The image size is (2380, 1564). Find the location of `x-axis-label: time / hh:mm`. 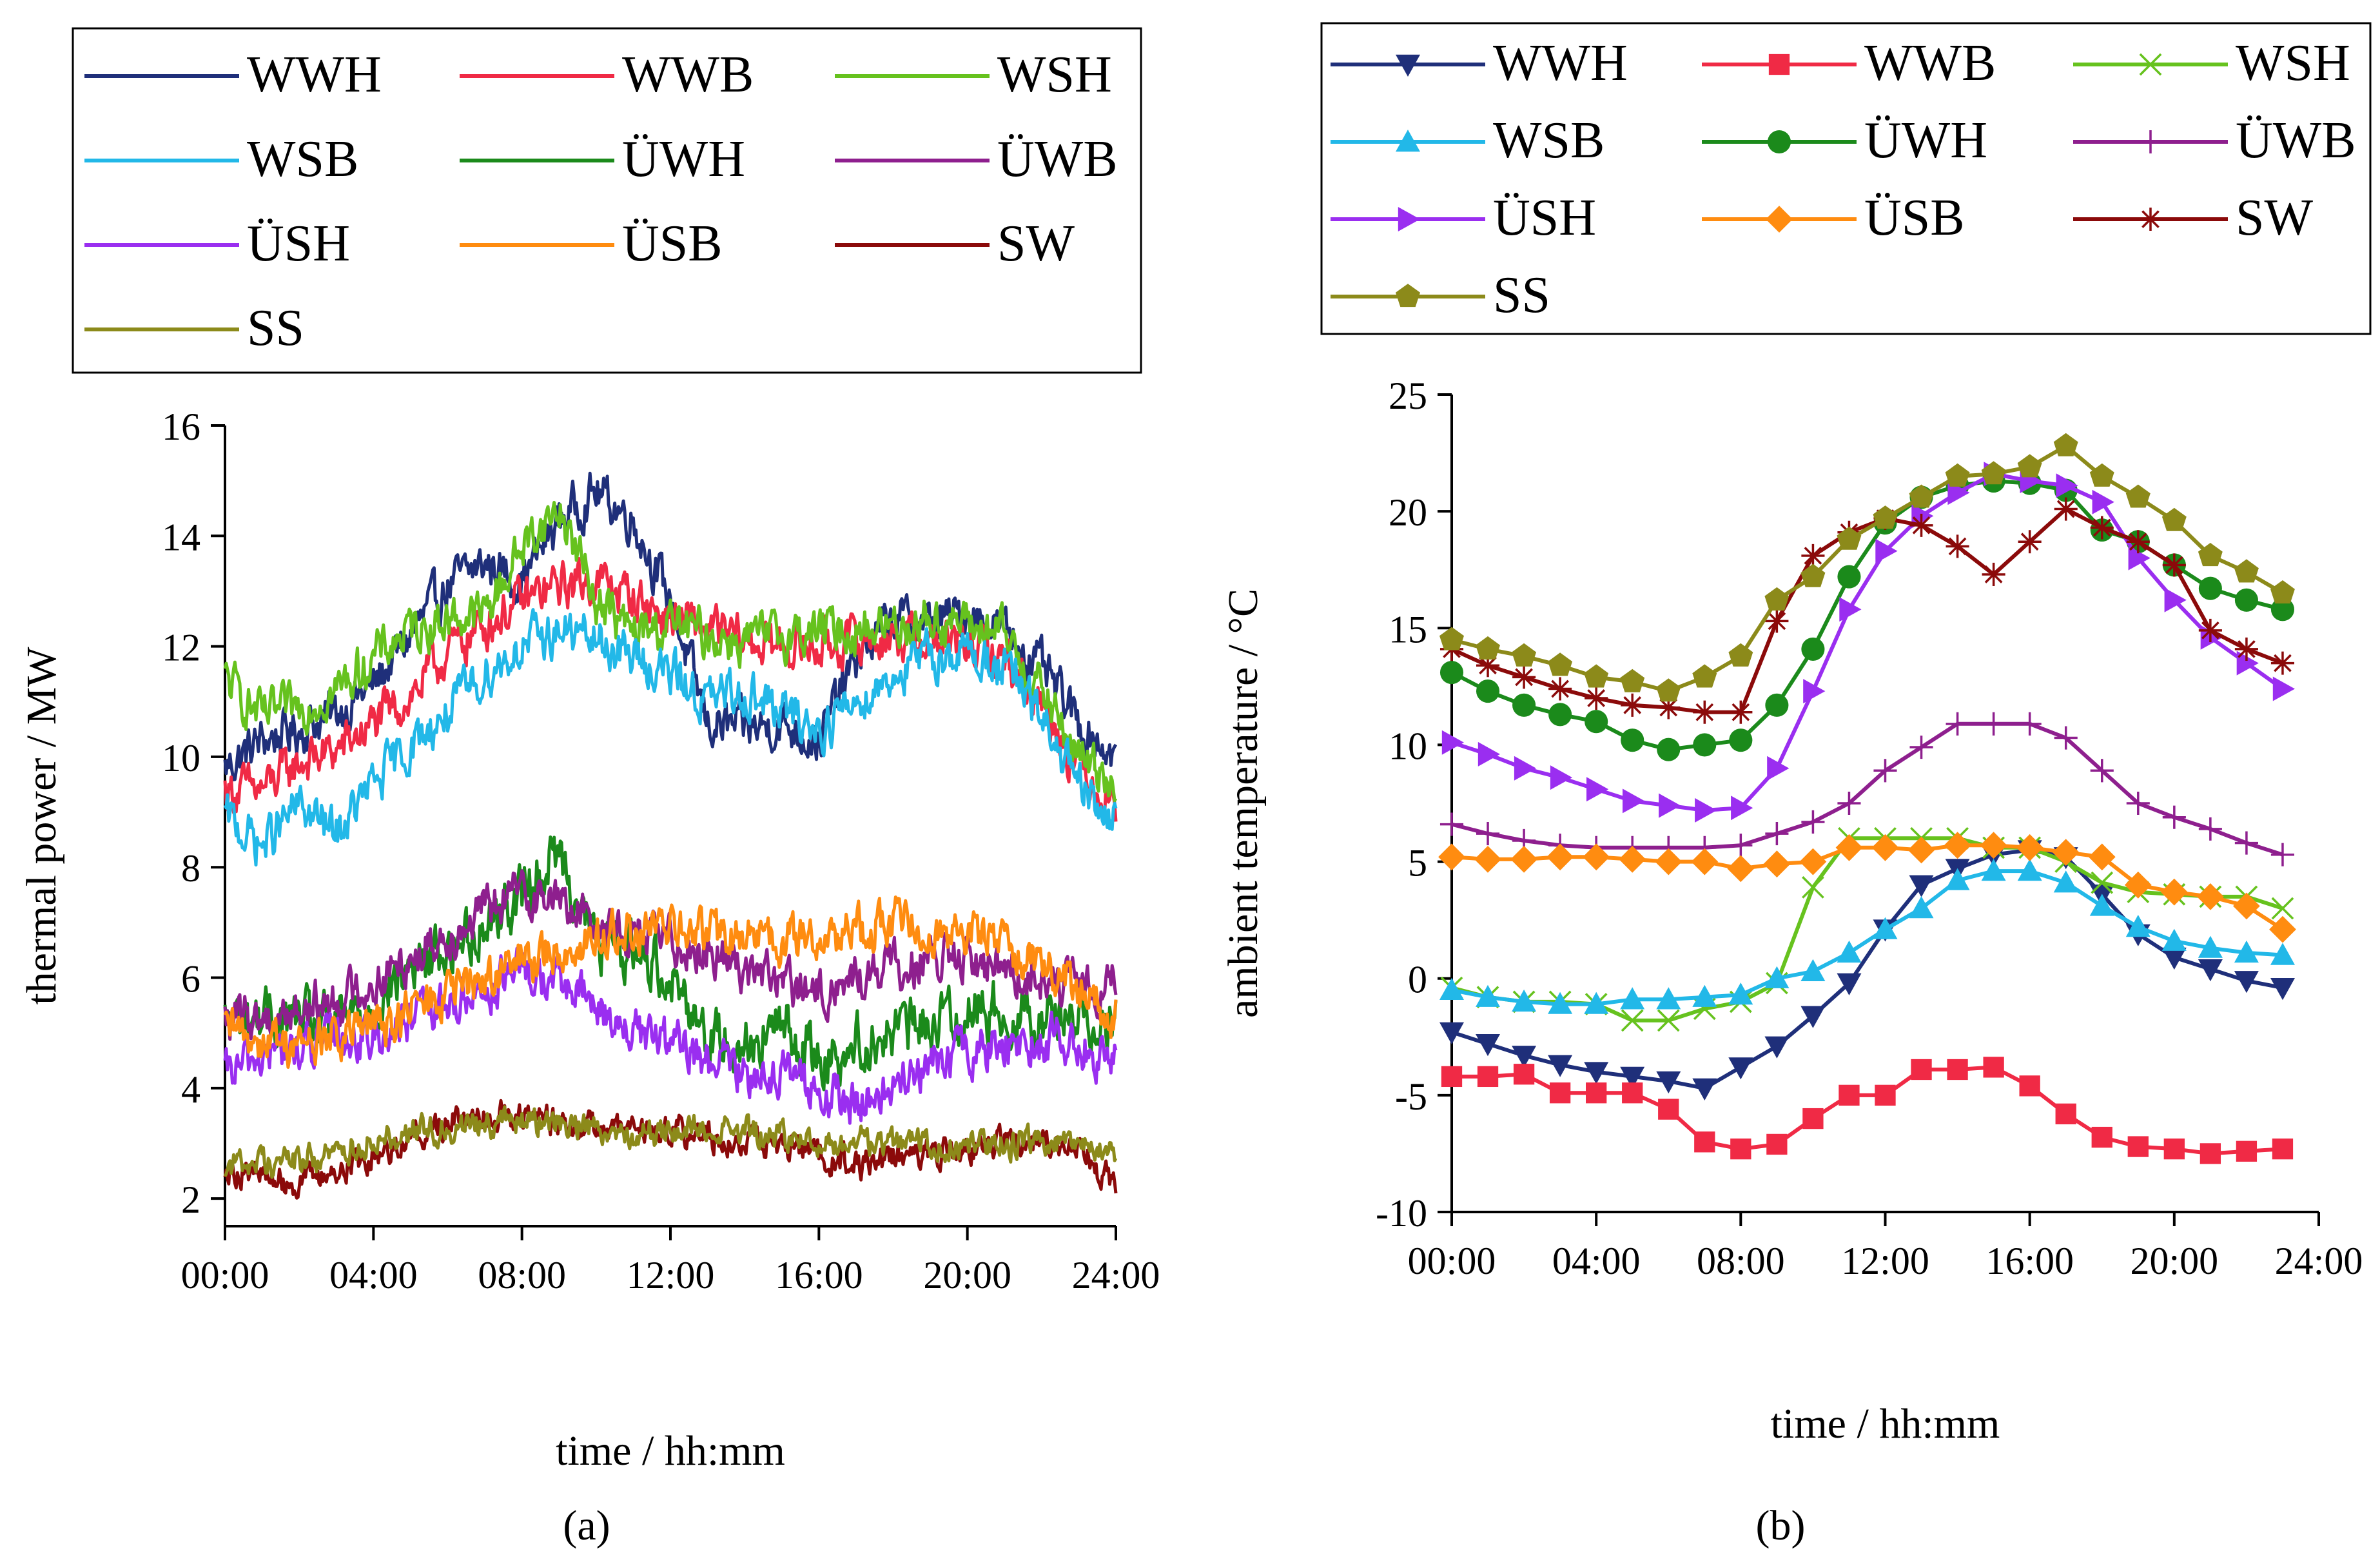

x-axis-label: time / hh:mm is located at coordinates (670, 1450).